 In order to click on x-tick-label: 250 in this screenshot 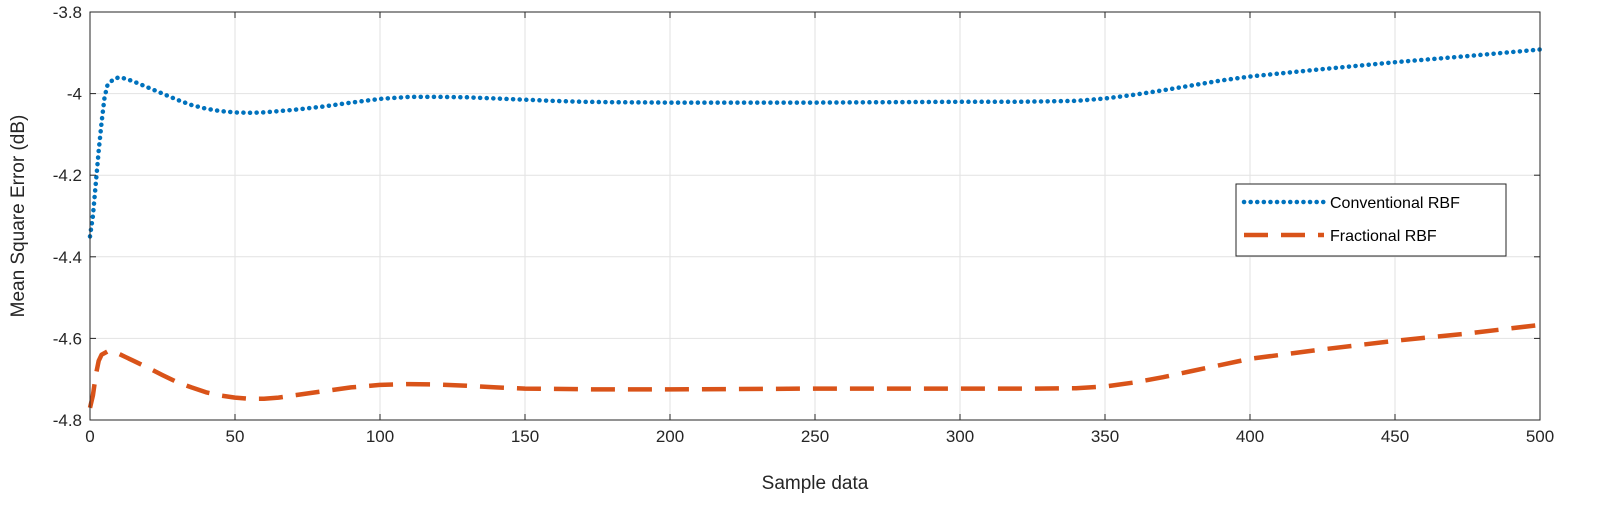, I will do `click(815, 436)`.